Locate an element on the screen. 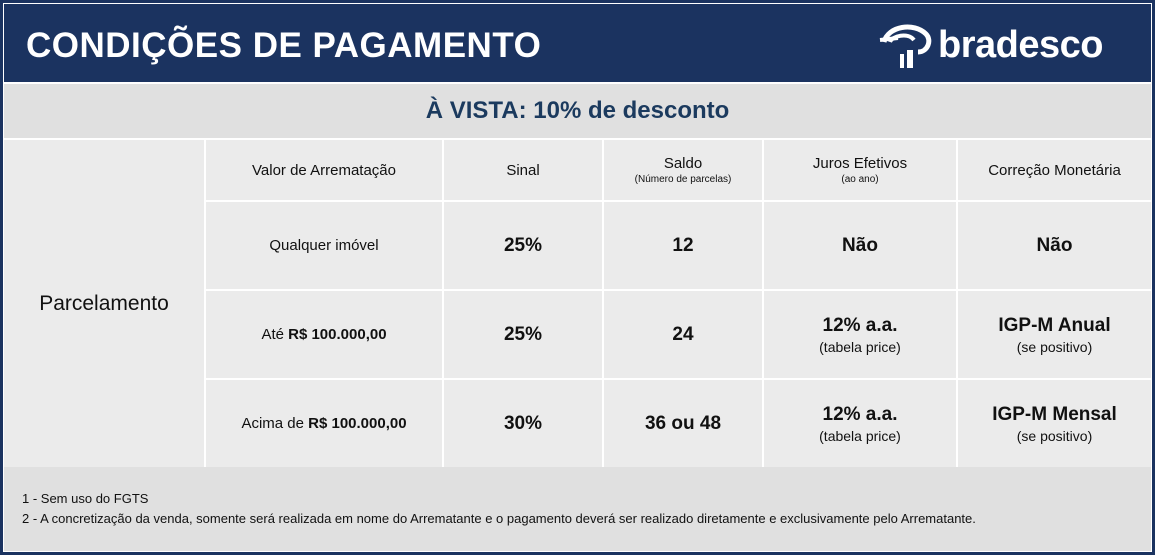 Image resolution: width=1155 pixels, height=555 pixels. page-title: CONDIÇÕES DE PAGAMENTO is located at coordinates (284, 45).